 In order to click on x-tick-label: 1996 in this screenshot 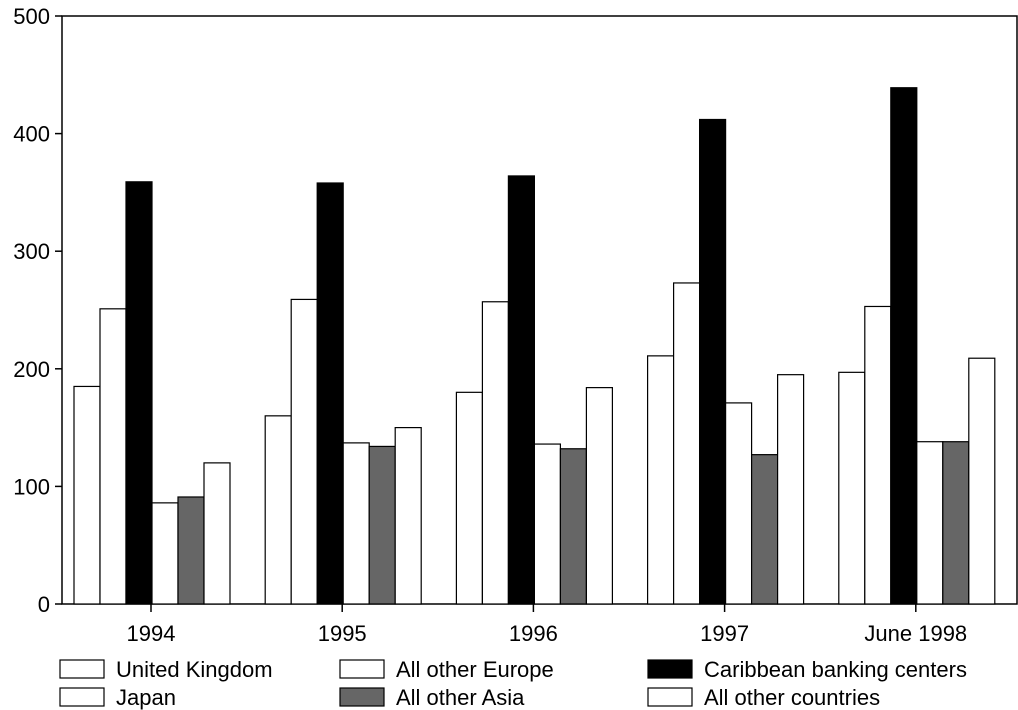, I will do `click(533, 633)`.